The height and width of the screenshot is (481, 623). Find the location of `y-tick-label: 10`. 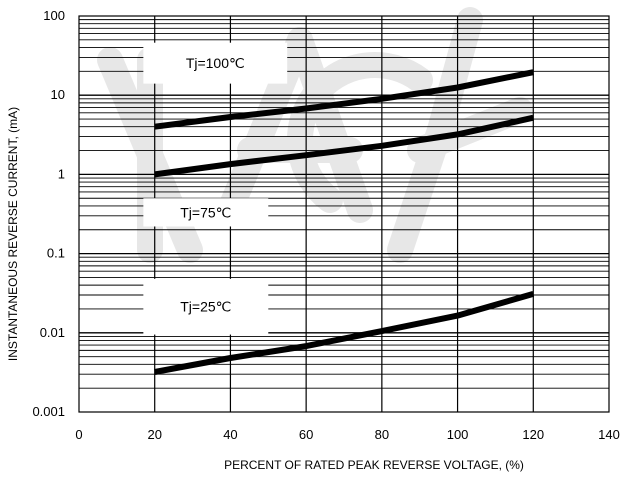

y-tick-label: 10 is located at coordinates (58, 94).